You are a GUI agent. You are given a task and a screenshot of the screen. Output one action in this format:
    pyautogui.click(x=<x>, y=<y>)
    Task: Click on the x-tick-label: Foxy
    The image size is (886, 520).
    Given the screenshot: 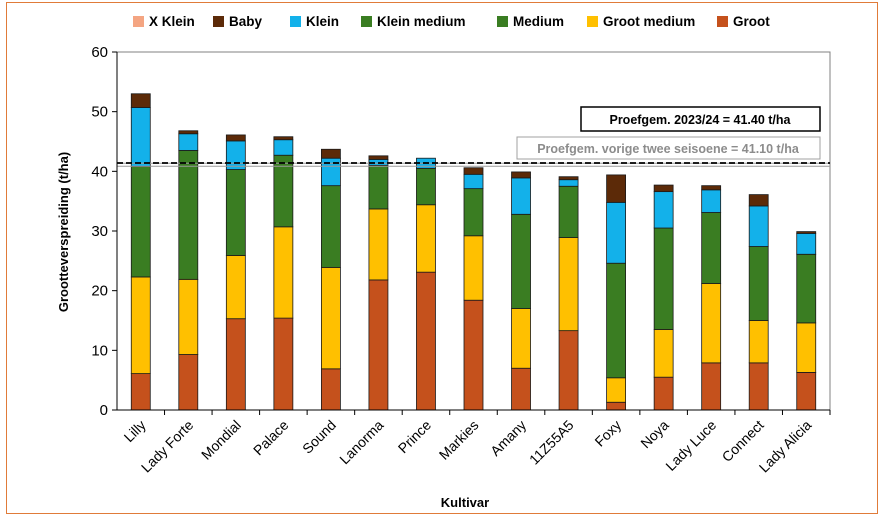 What is the action you would take?
    pyautogui.click(x=607, y=433)
    